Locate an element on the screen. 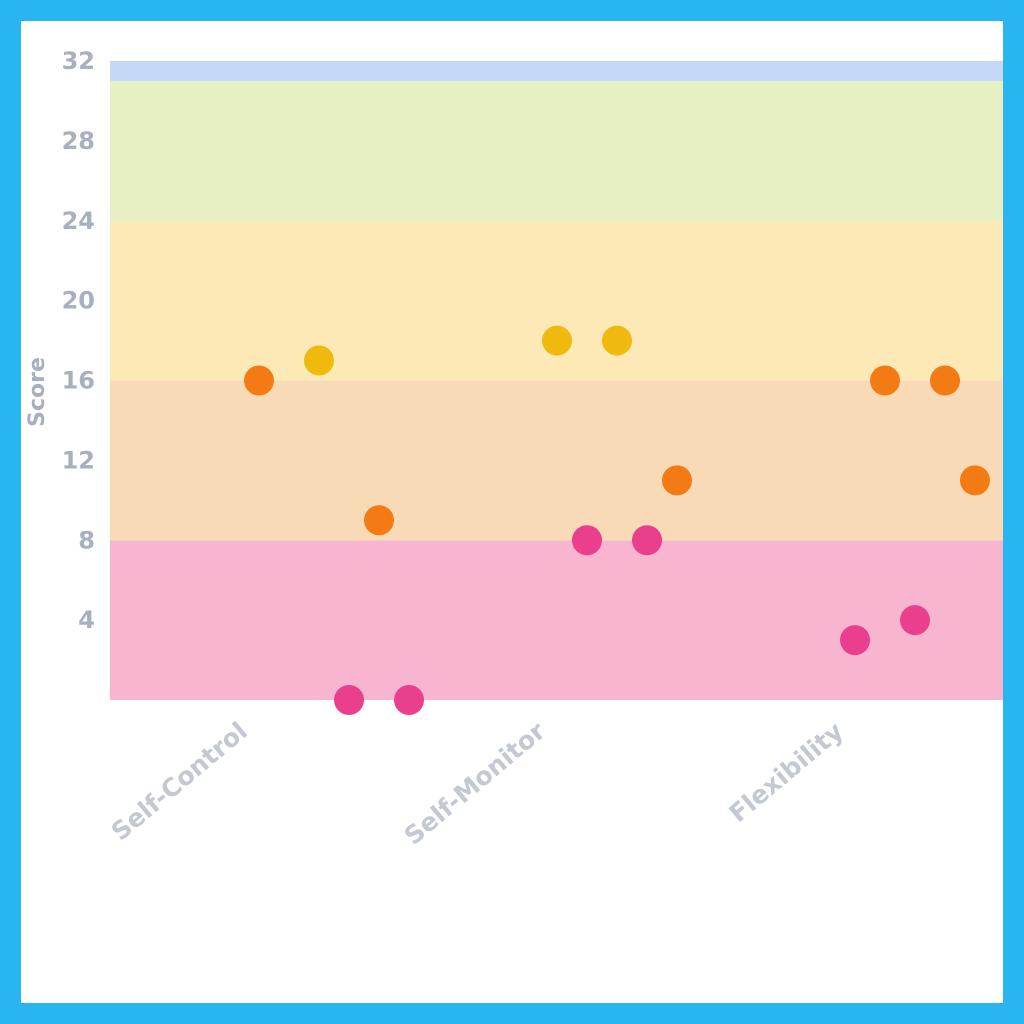 The height and width of the screenshot is (1024, 1024). y-tick-label: 32 is located at coordinates (78, 61).